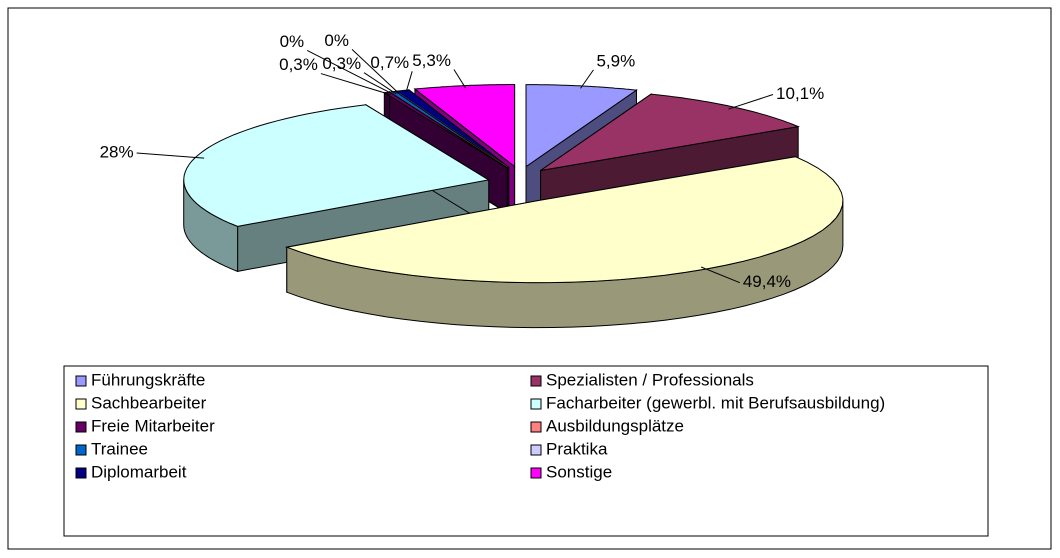 This screenshot has width=1060, height=558. I want to click on data-label: 28%, so click(117, 152).